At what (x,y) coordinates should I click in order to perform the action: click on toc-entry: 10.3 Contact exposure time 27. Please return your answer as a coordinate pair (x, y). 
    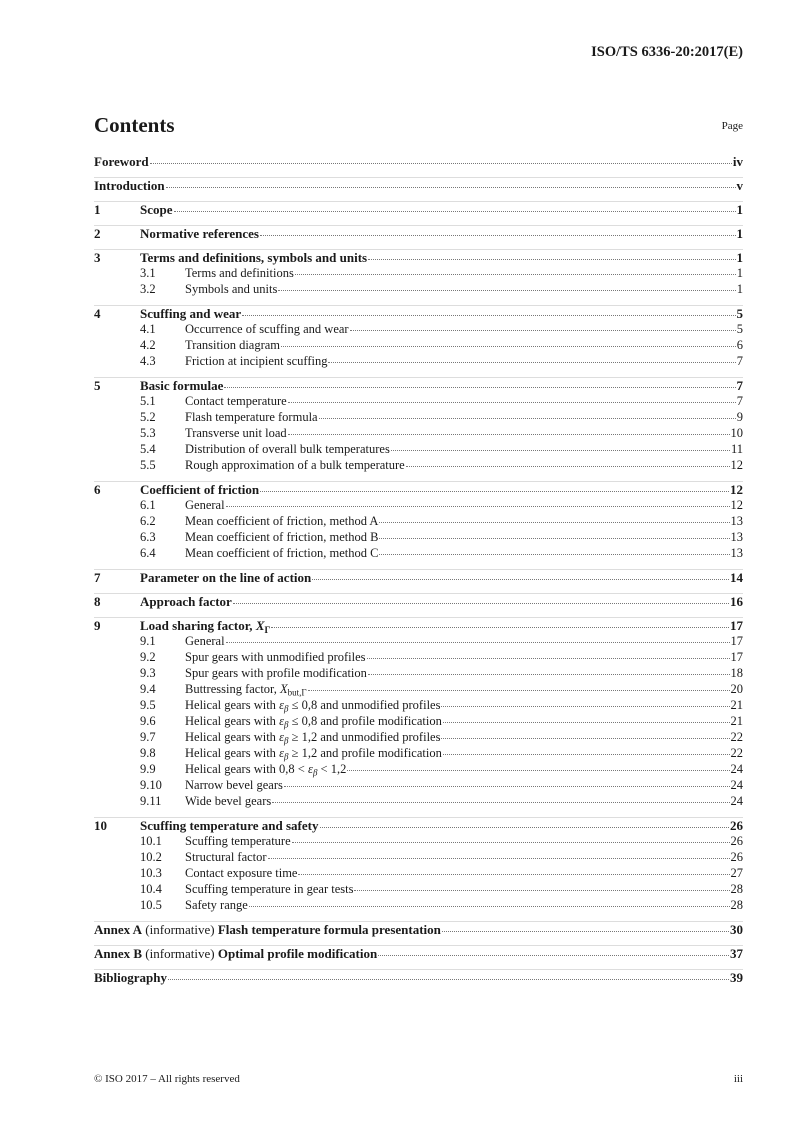
    Looking at the image, I should click on (418, 873).